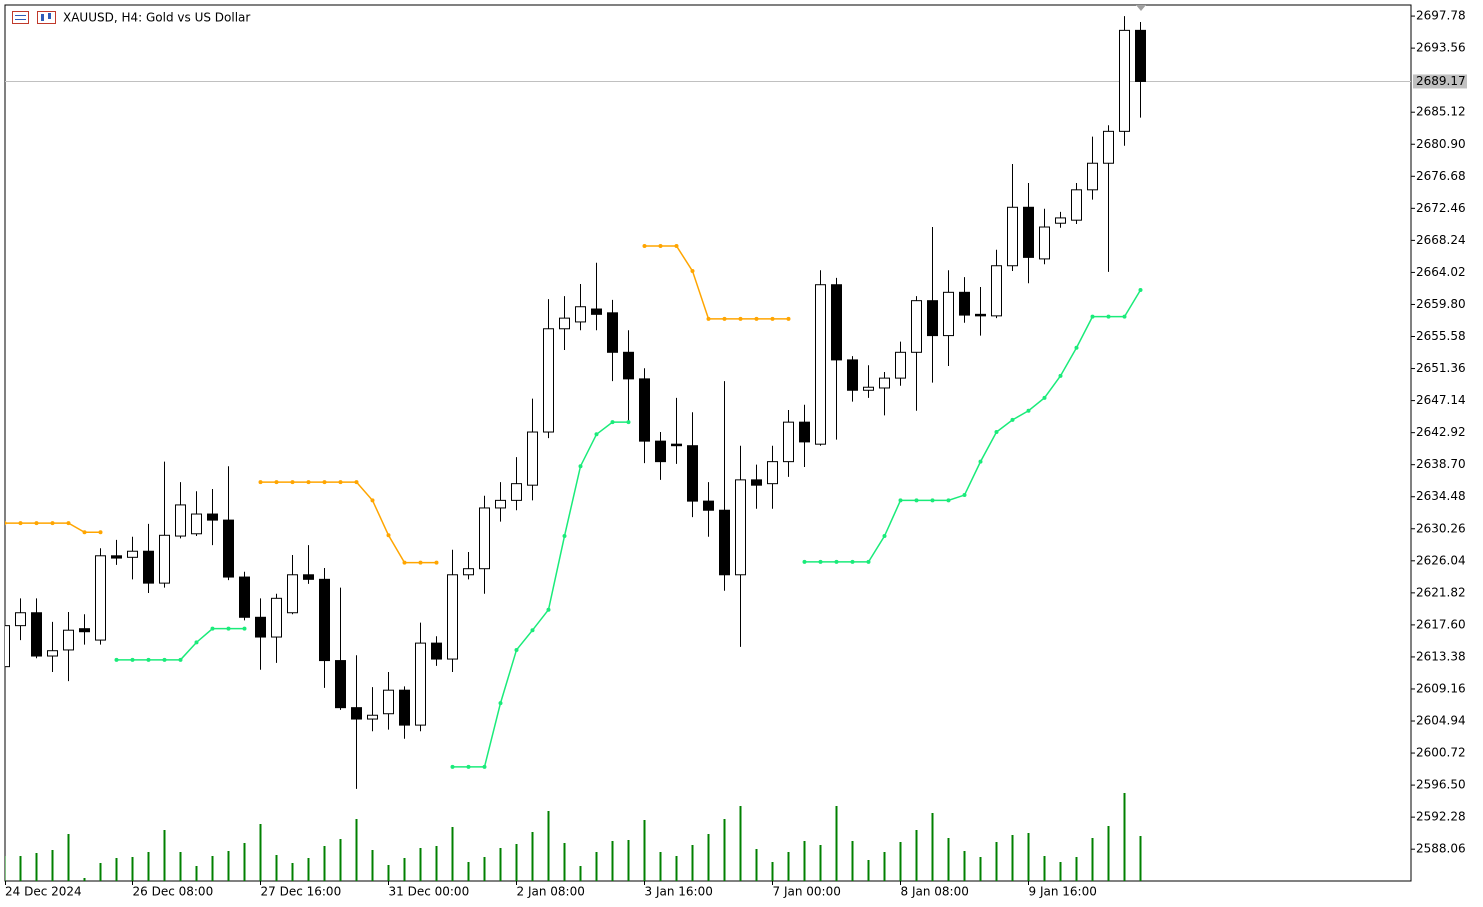 Image resolution: width=1483 pixels, height=907 pixels. I want to click on y-tick-label: 2626.04, so click(1441, 560).